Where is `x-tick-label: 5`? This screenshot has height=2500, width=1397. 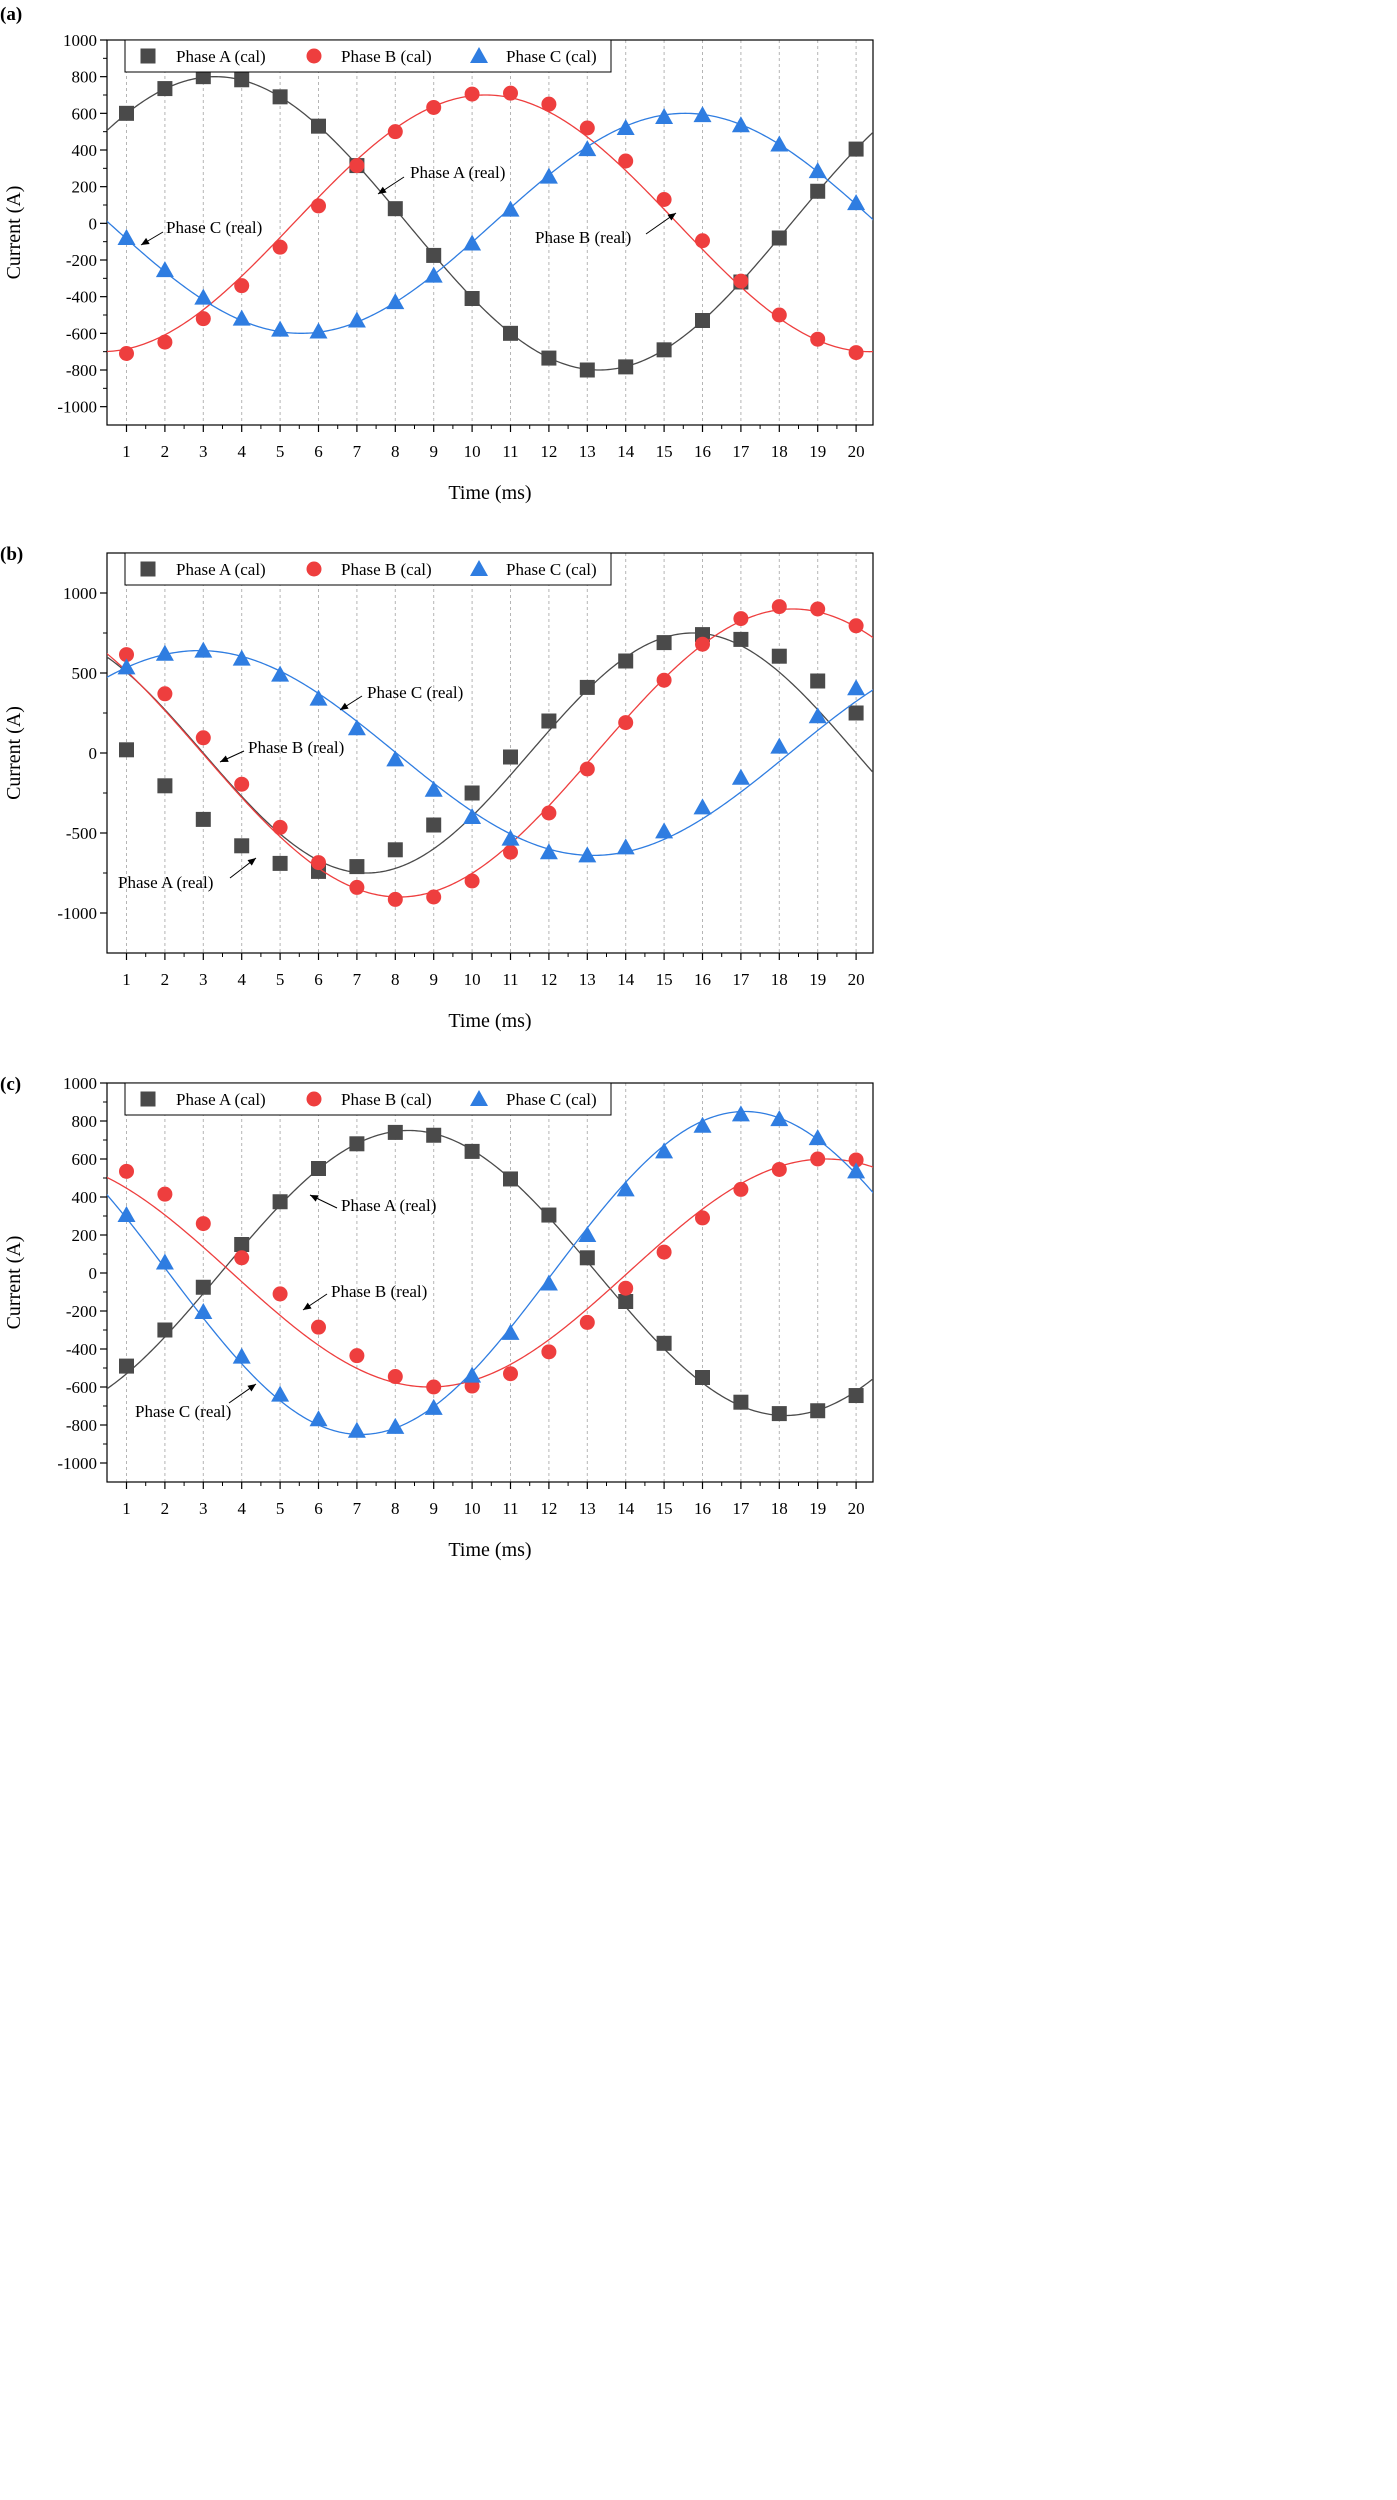 x-tick-label: 5 is located at coordinates (280, 451).